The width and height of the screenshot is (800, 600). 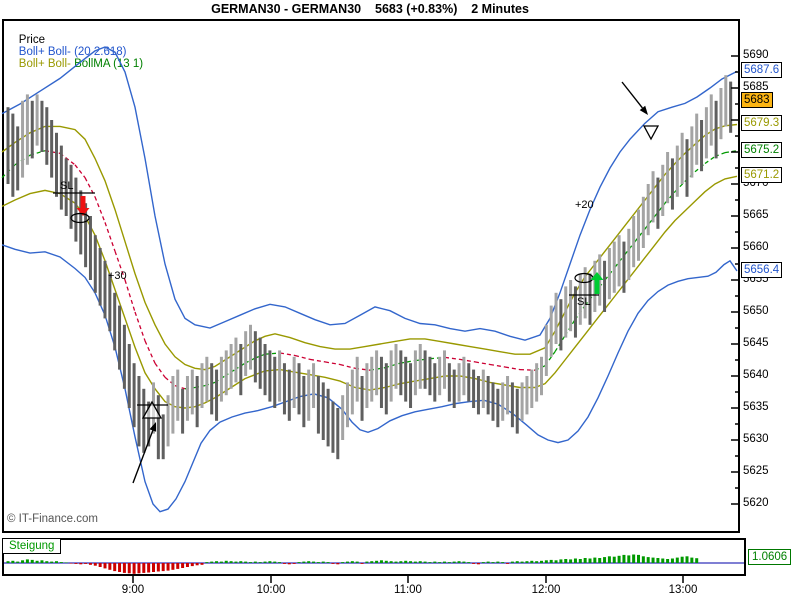 What do you see at coordinates (109, 64) in the screenshot?
I see `legend-inner-ma-label: BollMA (13 1)` at bounding box center [109, 64].